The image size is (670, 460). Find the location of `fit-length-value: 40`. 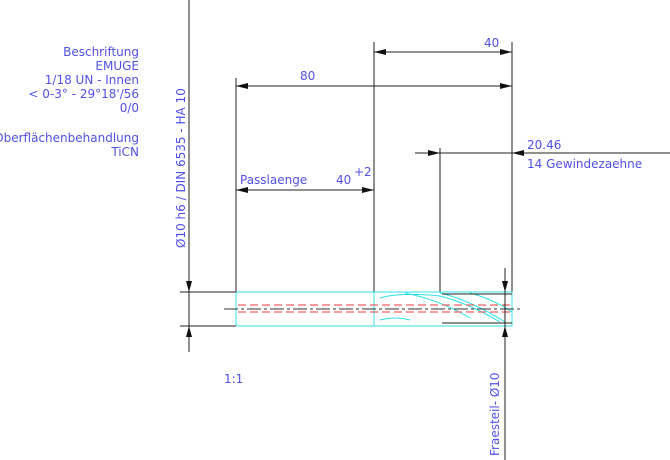

fit-length-value: 40 is located at coordinates (343, 180).